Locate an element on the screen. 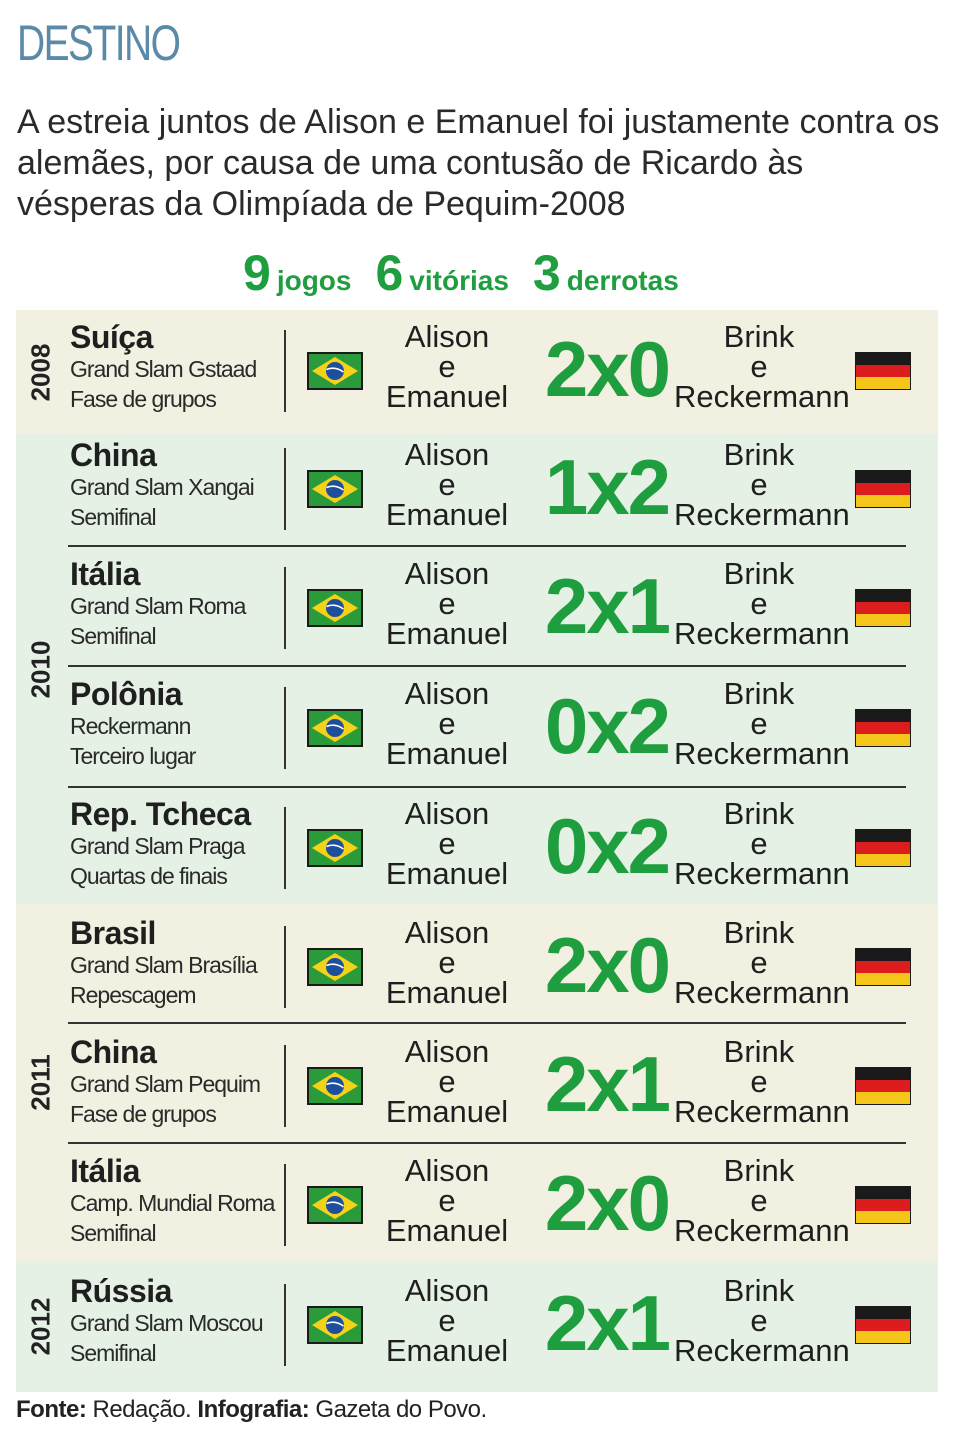 The image size is (960, 1438). match-location: China Grand Slam Pequim Fase de grupos is located at coordinates (177, 1082).